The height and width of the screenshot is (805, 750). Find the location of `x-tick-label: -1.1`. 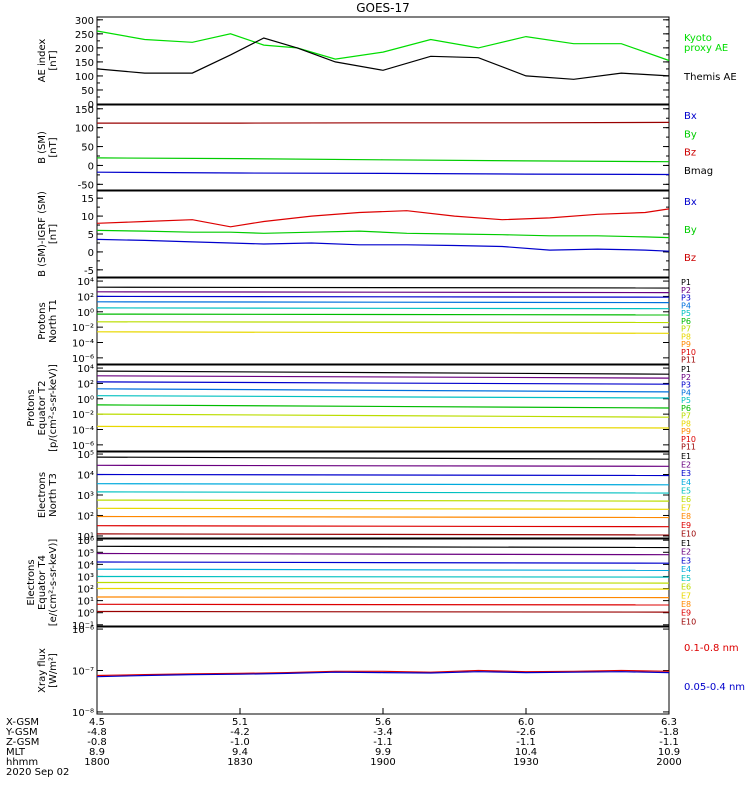

x-tick-label: -1.1 is located at coordinates (383, 742).